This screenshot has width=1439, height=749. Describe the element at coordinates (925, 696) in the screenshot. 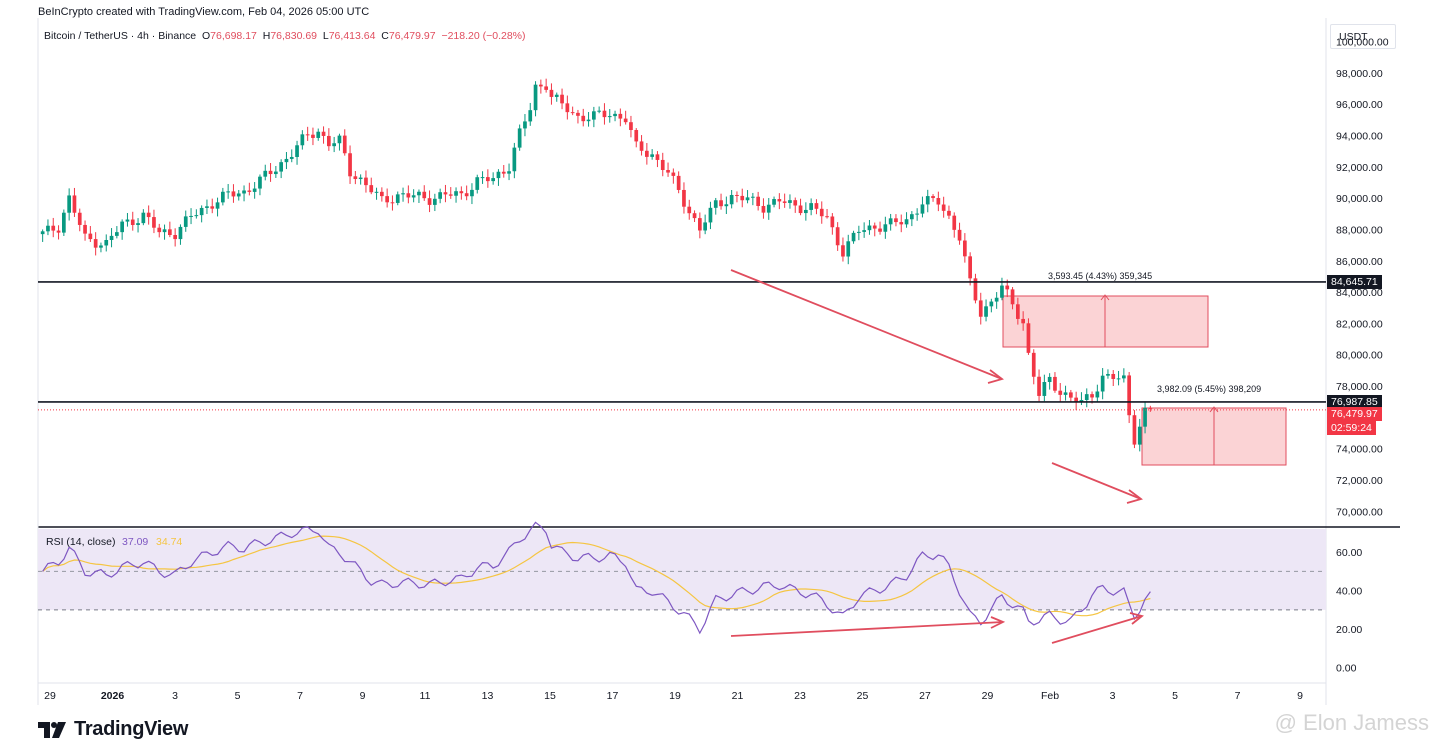

I see `time-tick-label: 27` at that location.